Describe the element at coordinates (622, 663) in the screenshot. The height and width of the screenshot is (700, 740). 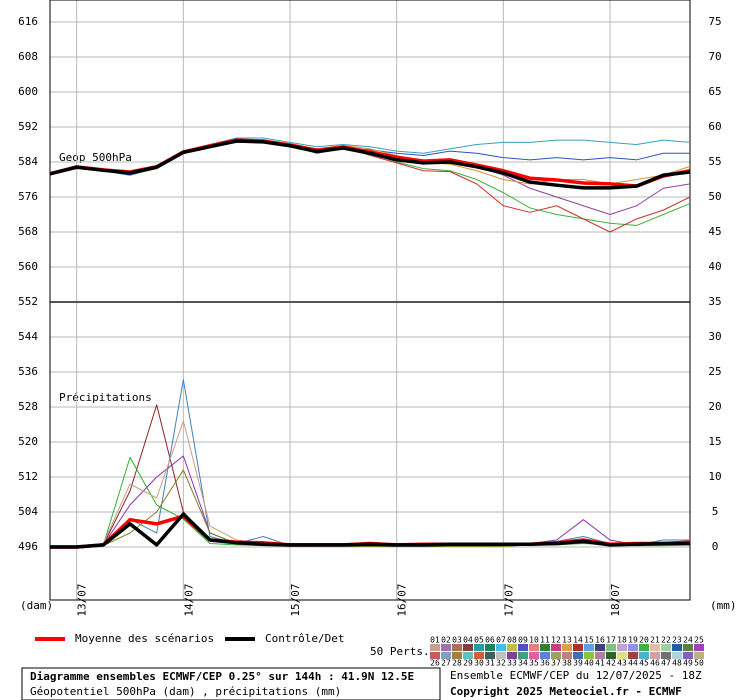
I see `member-label: 43` at that location.